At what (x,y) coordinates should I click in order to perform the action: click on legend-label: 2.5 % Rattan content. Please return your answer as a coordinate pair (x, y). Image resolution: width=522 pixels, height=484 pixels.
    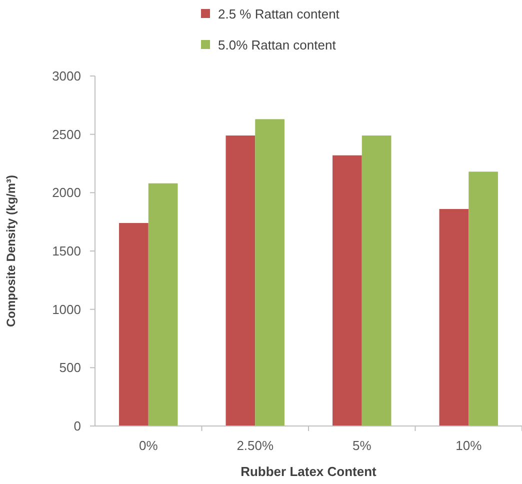
    Looking at the image, I should click on (279, 14).